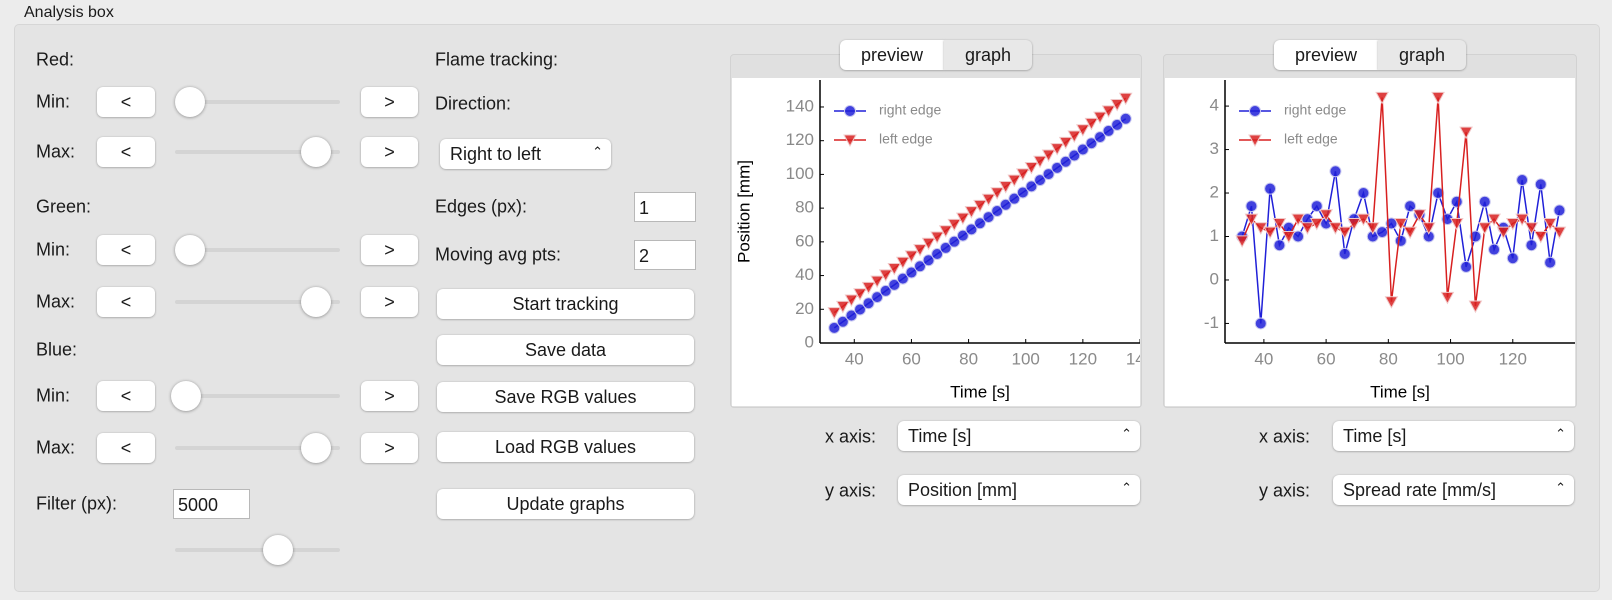 This screenshot has height=600, width=1612. Describe the element at coordinates (56, 301) in the screenshot. I see `max-label: Max:` at that location.